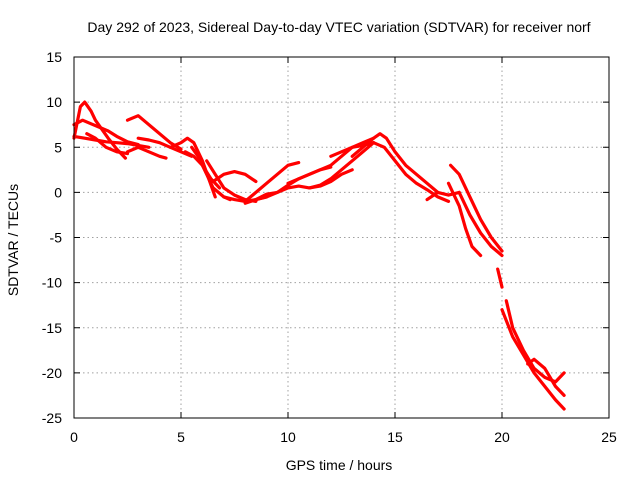  I want to click on x-tick-label: 15, so click(395, 437).